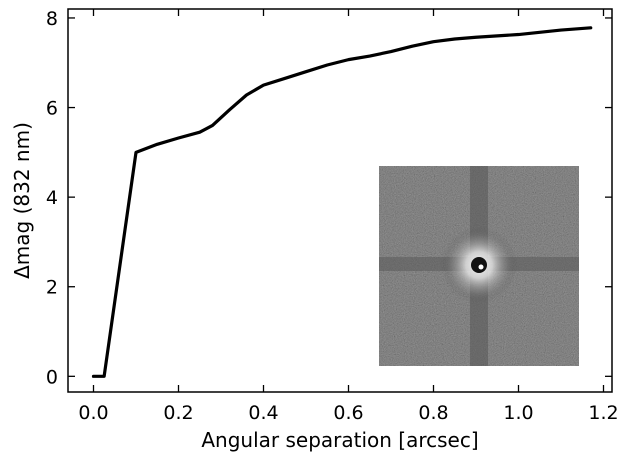 This screenshot has height=453, width=620. I want to click on inset-star-center, so click(481, 267).